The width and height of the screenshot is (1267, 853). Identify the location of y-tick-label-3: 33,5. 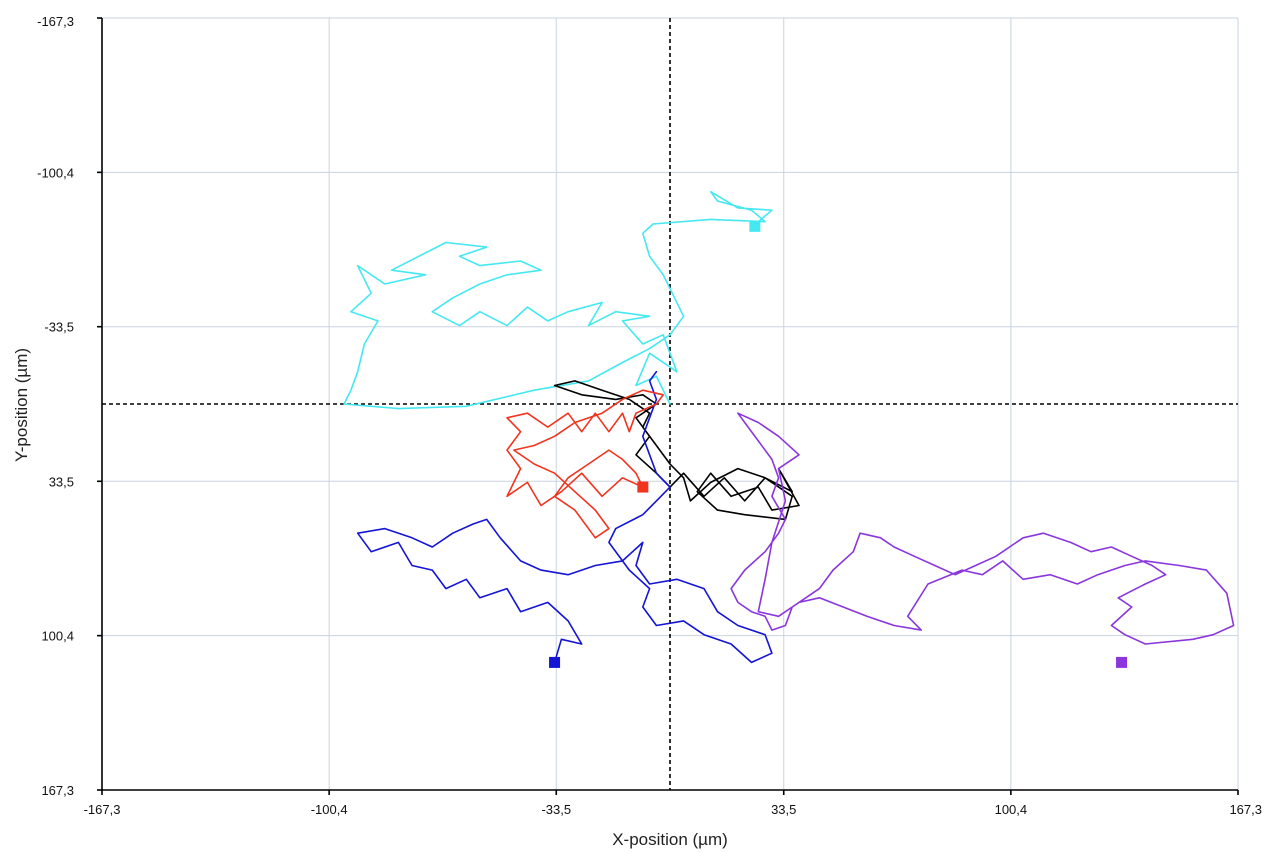
(61, 481).